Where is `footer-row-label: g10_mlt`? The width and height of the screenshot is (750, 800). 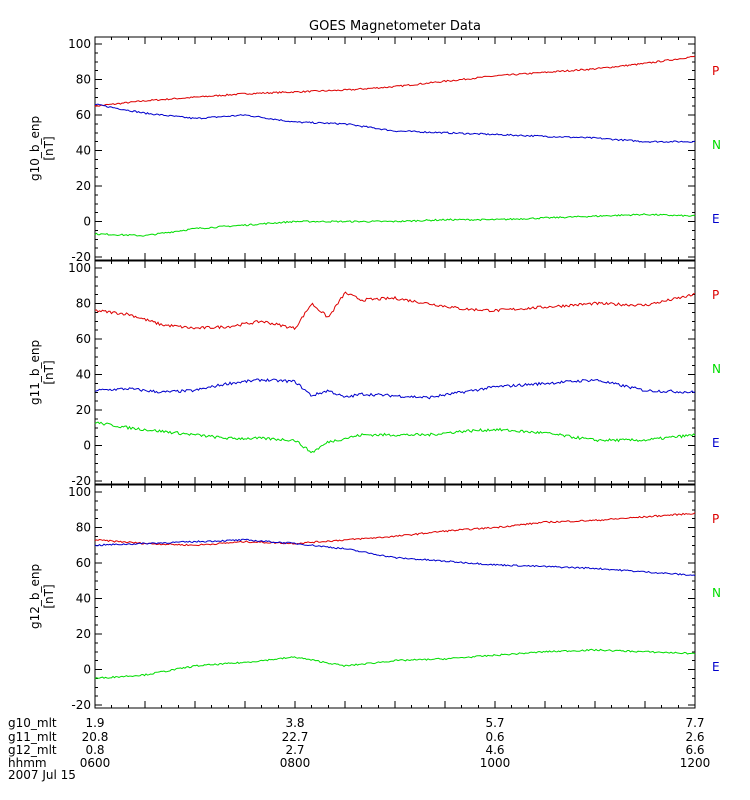 footer-row-label: g10_mlt is located at coordinates (32, 723).